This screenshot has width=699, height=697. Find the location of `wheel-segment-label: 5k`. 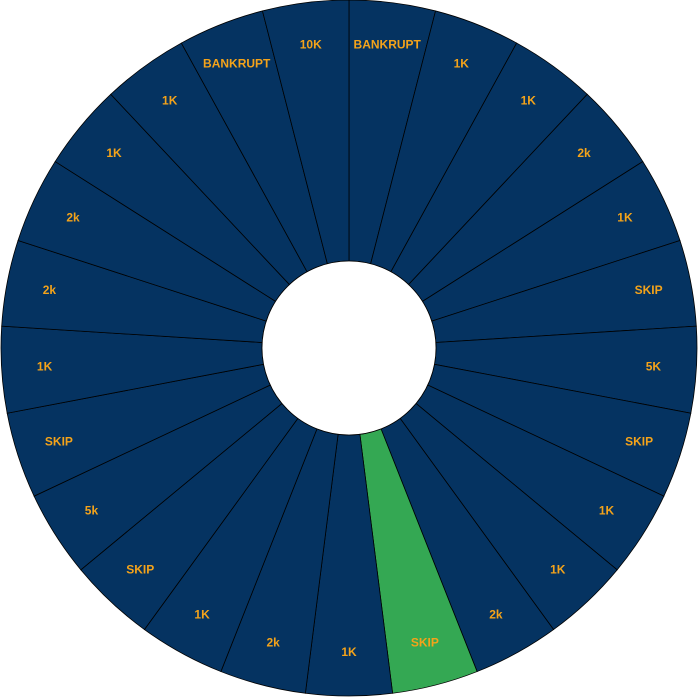

wheel-segment-label: 5k is located at coordinates (92, 511).